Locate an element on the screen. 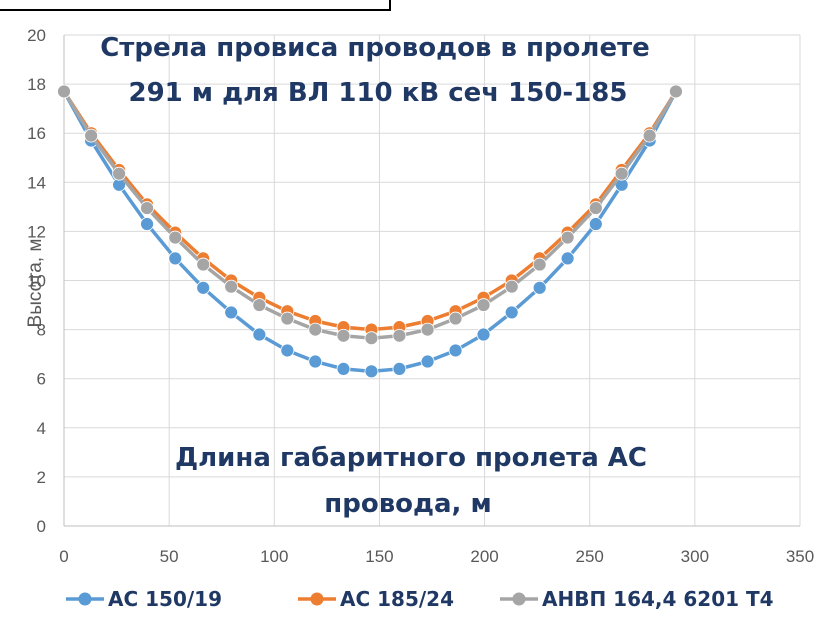  x-tick-label: 150 is located at coordinates (379, 556).